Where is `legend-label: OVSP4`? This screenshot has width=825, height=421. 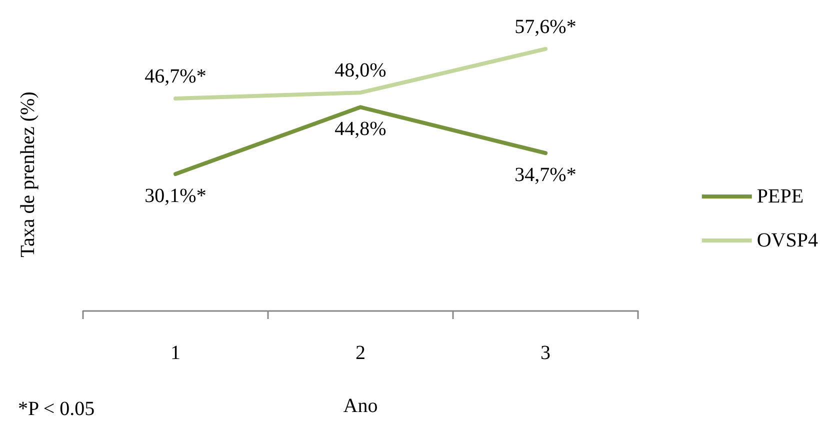
legend-label: OVSP4 is located at coordinates (787, 241).